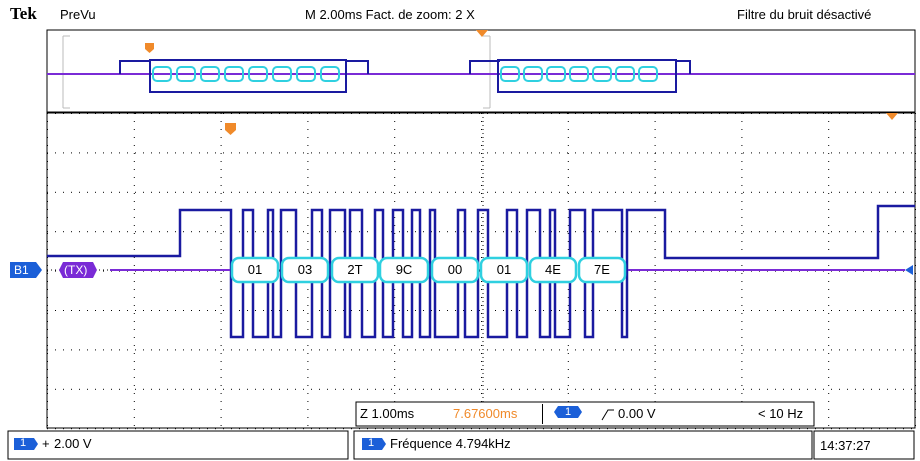 The width and height of the screenshot is (920, 461). I want to click on bus-name: (TX), so click(76, 270).